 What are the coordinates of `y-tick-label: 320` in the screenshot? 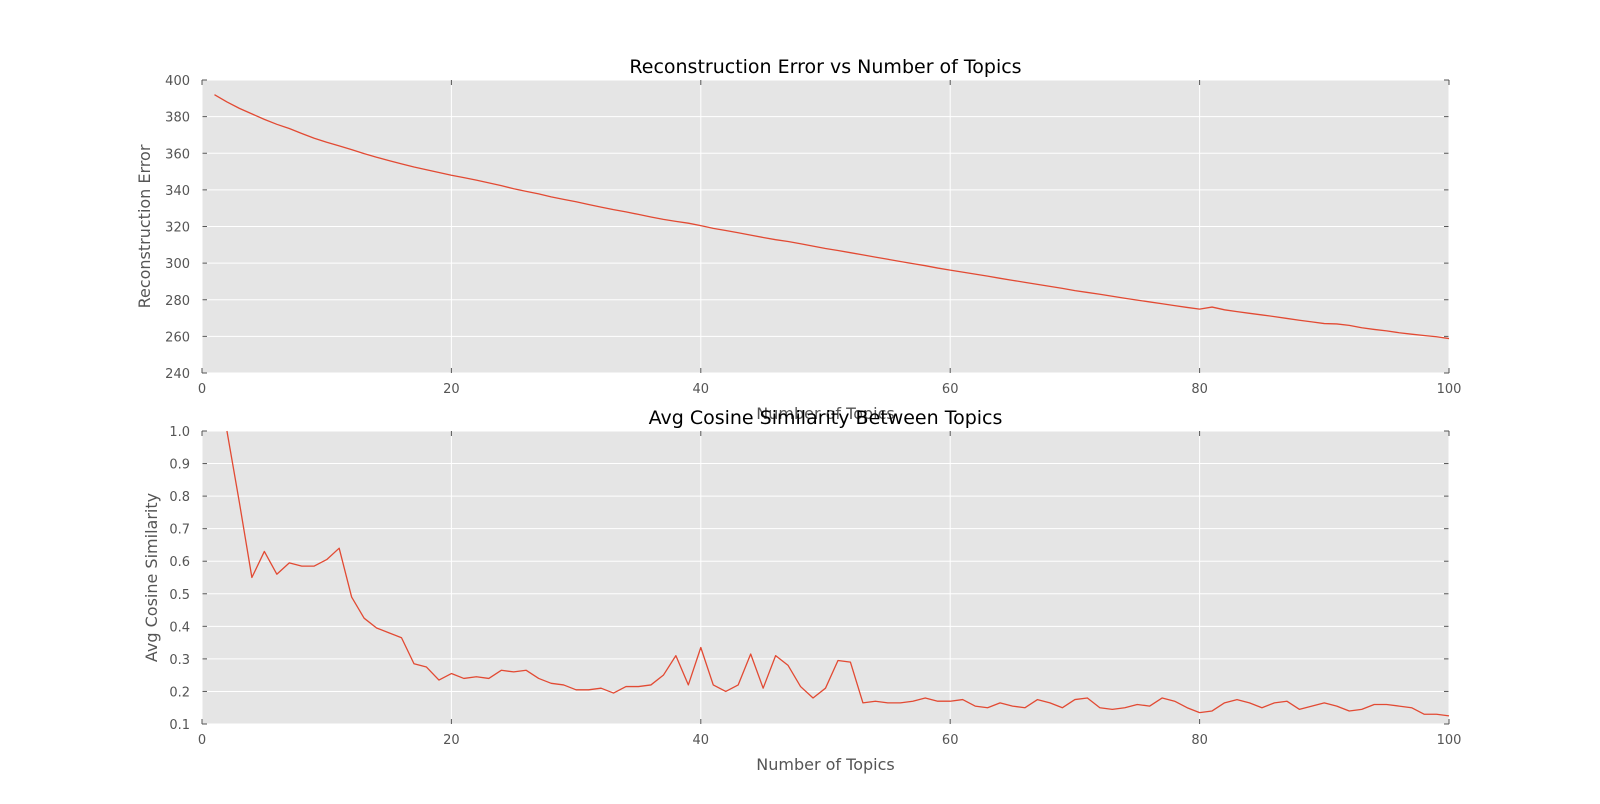 It's located at (177, 228).